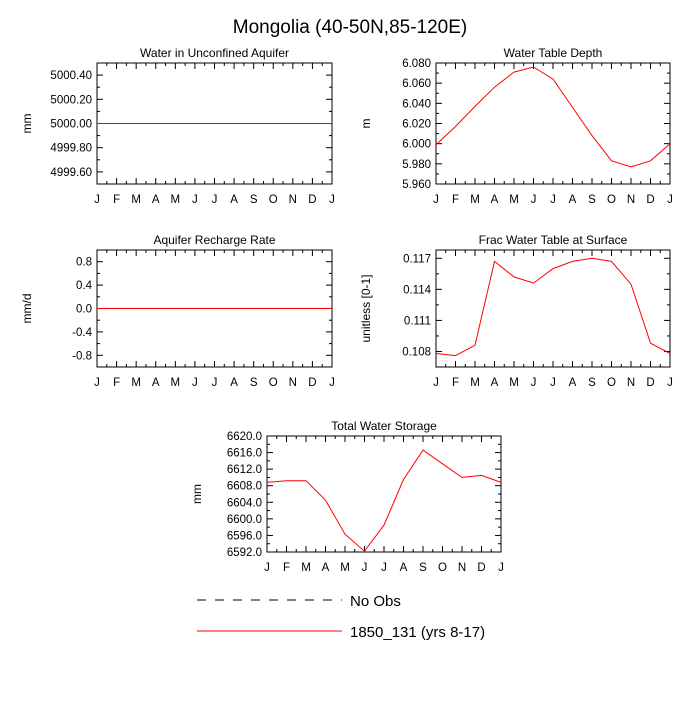 This screenshot has height=705, width=700. I want to click on legend-model-label: 1850_131 (yrs 8-17), so click(417, 632).